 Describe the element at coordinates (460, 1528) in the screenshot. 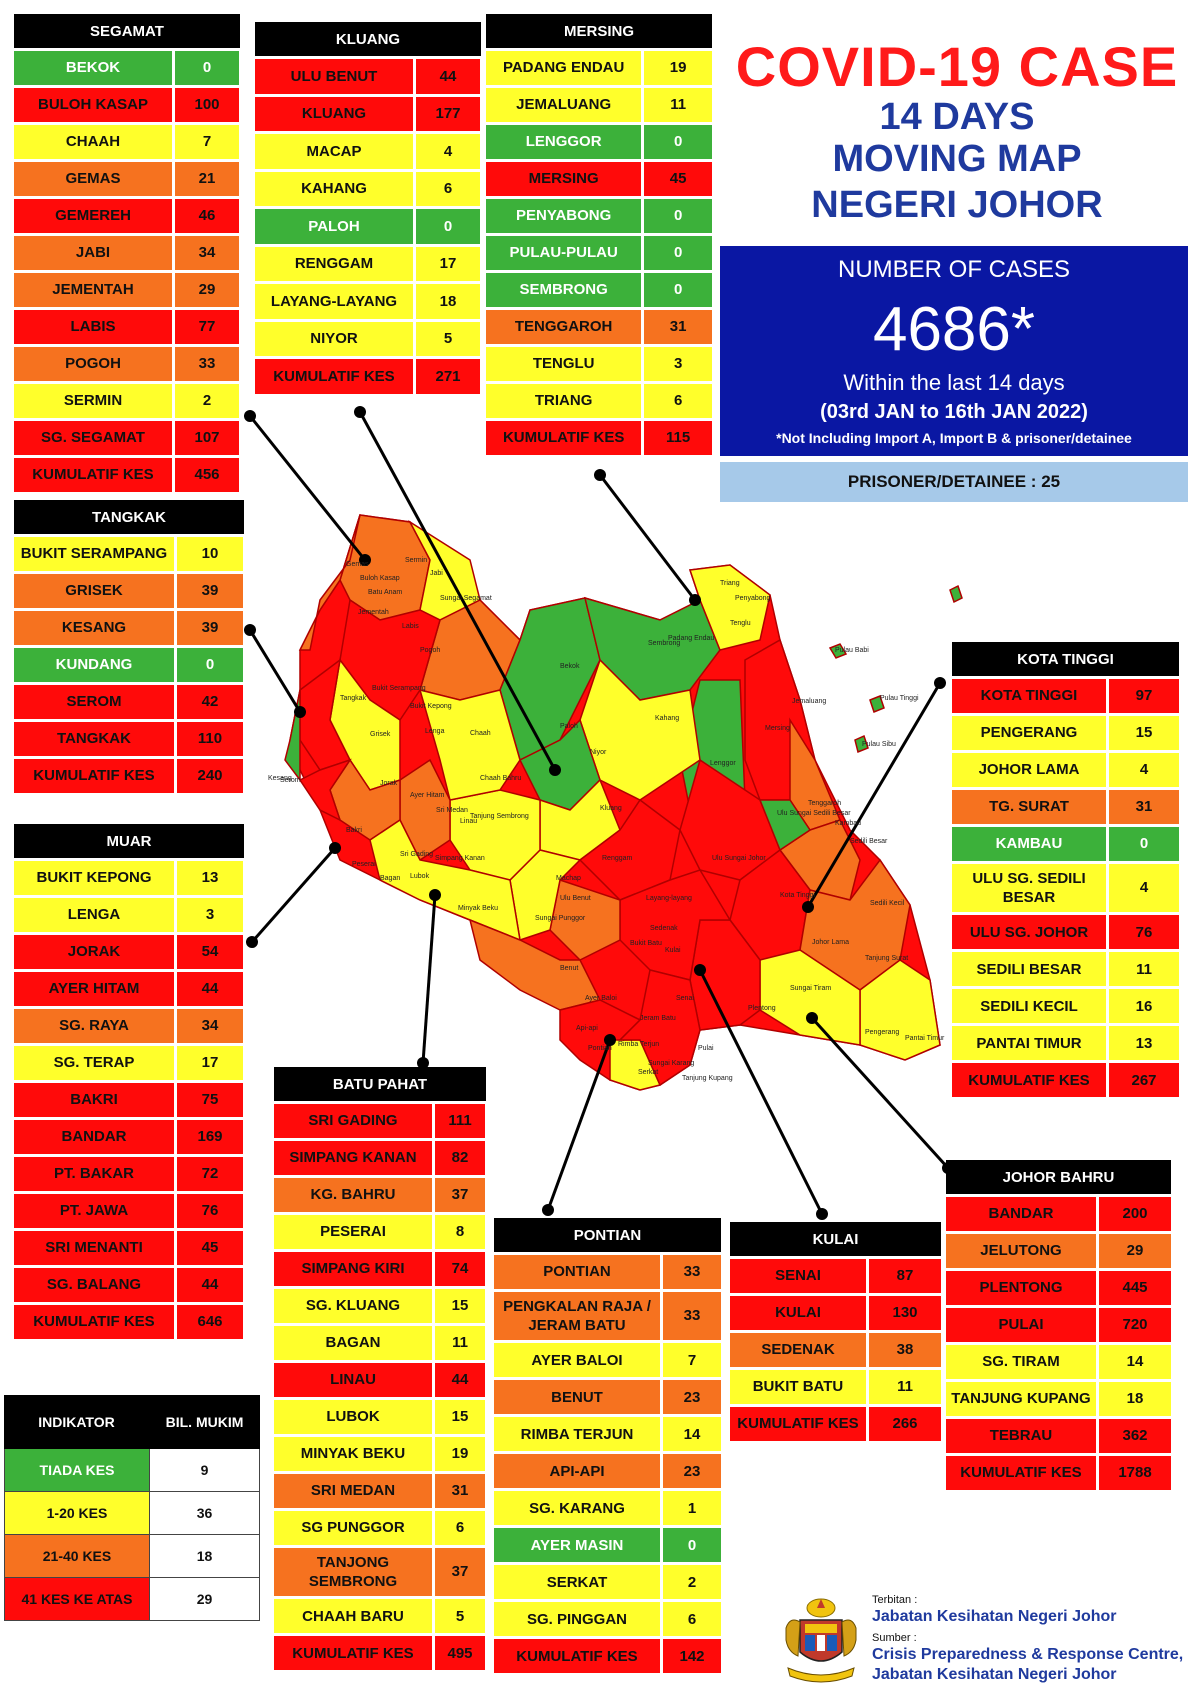

I see `mukim-cases: 6` at that location.